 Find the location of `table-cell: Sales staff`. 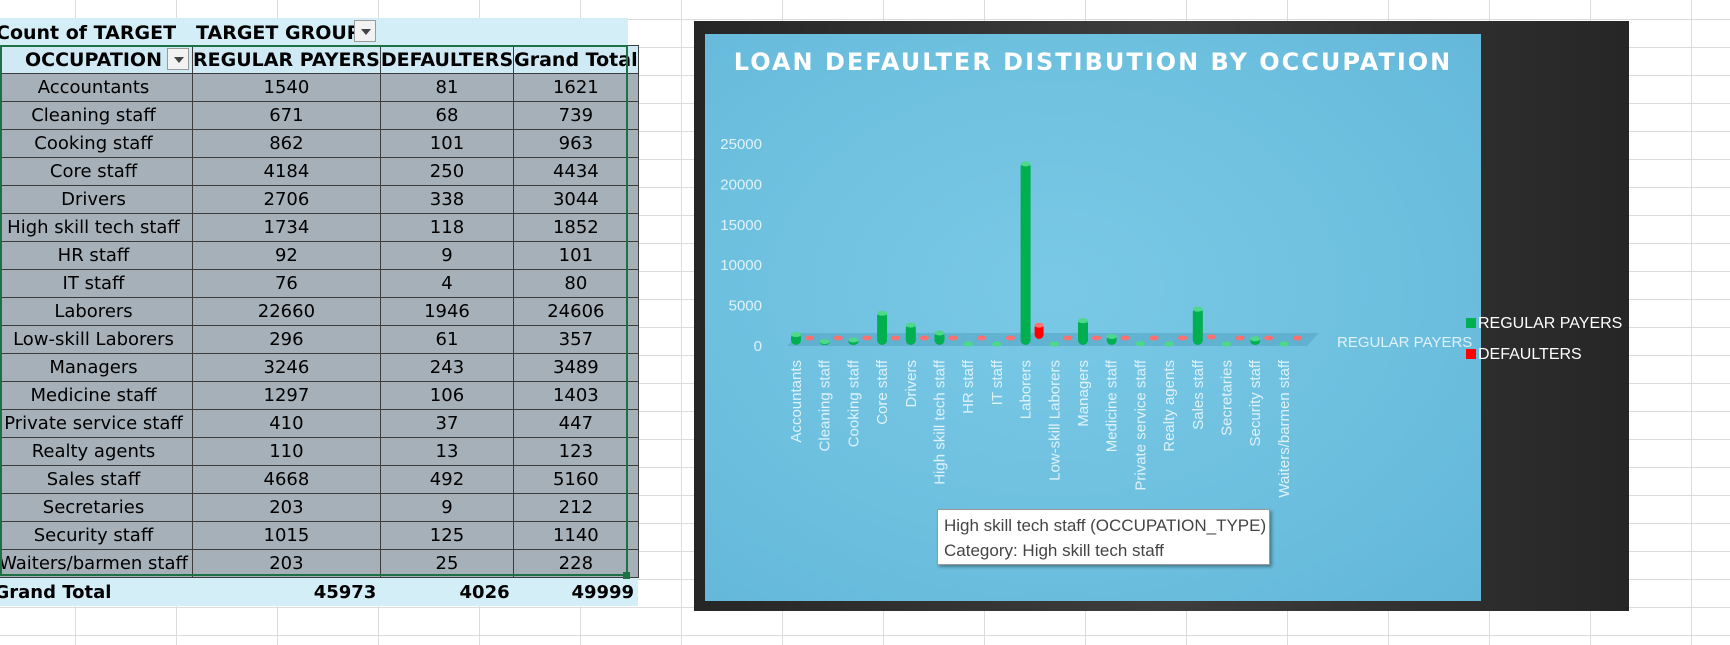

table-cell: Sales staff is located at coordinates (96, 479).